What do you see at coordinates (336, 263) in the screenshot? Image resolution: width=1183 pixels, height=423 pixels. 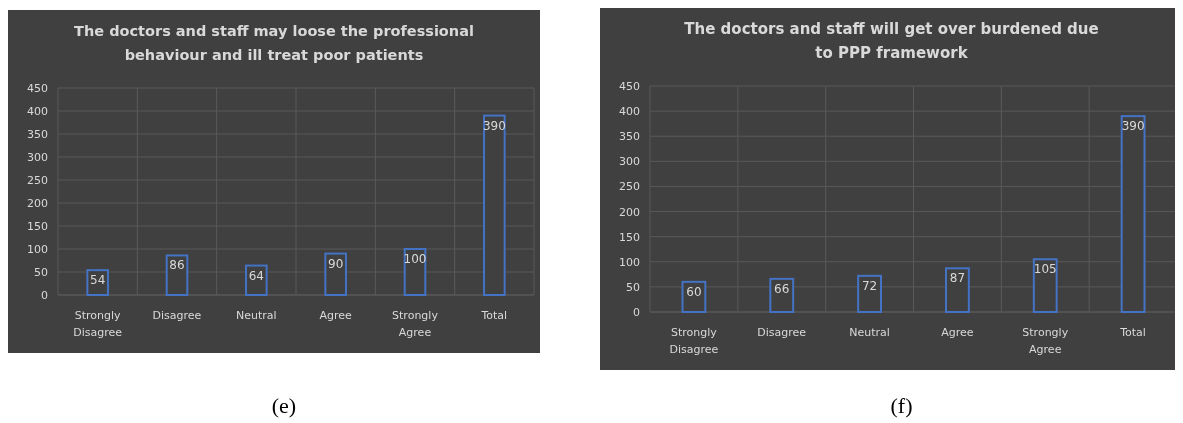 I see `data-label: 90` at bounding box center [336, 263].